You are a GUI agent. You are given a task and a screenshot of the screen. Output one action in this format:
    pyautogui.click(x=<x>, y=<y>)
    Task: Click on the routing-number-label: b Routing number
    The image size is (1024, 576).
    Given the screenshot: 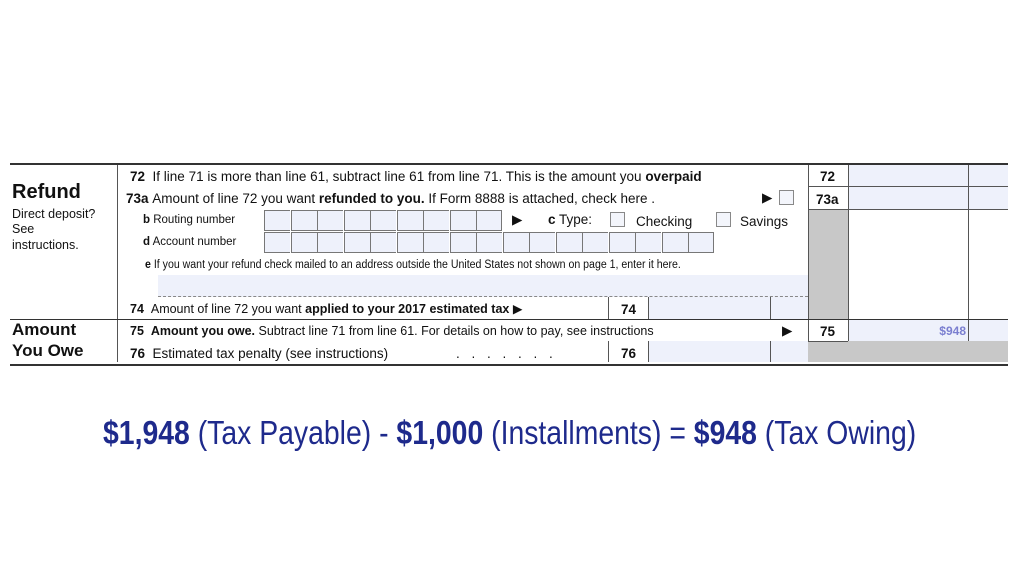 What is the action you would take?
    pyautogui.click(x=189, y=220)
    